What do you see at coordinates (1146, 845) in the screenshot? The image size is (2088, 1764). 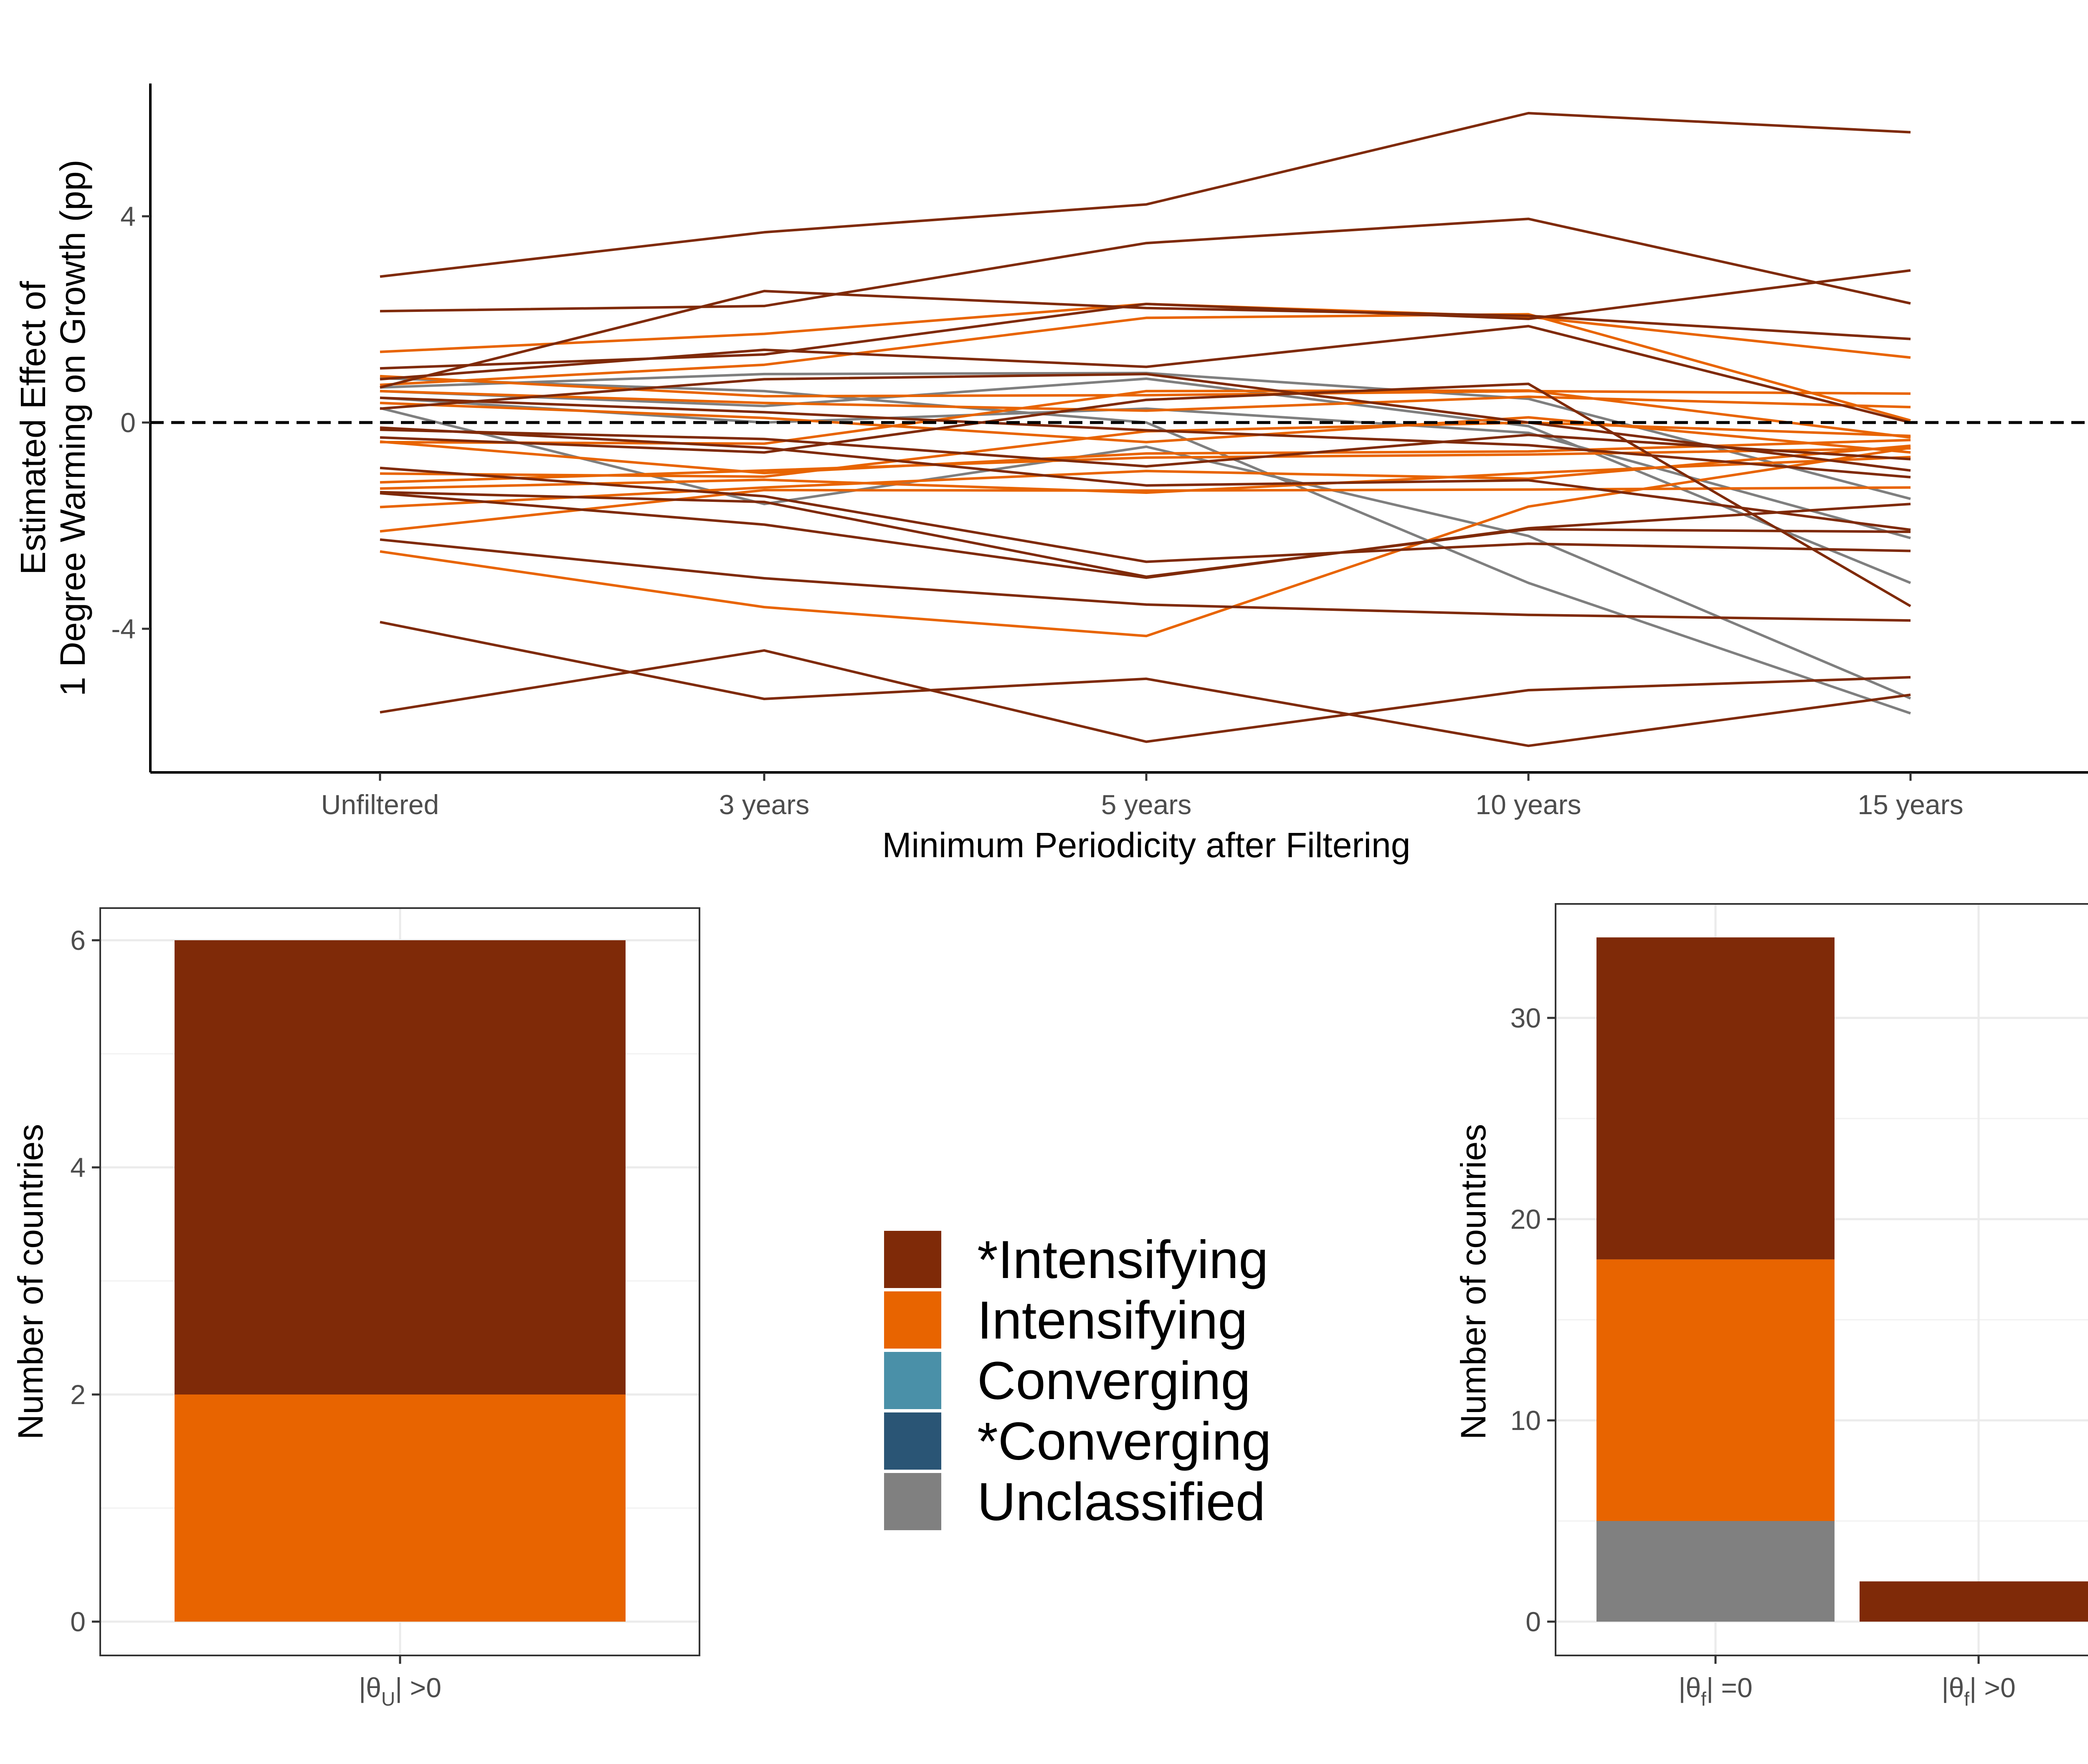 I see `line-chart-x-title: Minimum Periodicity after Filtering` at bounding box center [1146, 845].